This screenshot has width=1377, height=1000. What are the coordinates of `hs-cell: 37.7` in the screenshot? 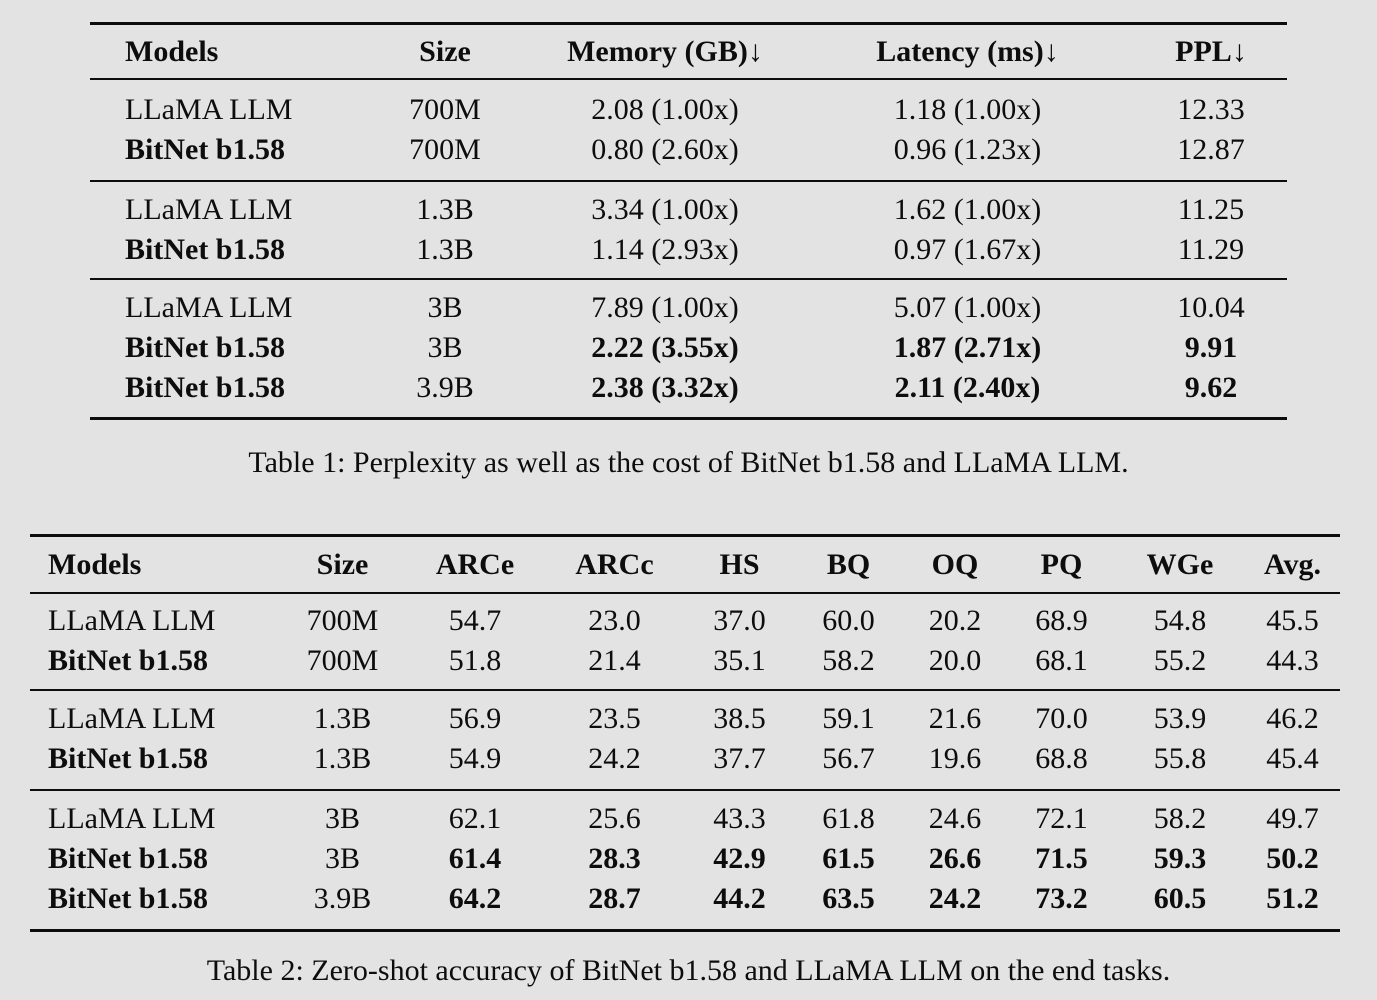 It's located at (739, 758).